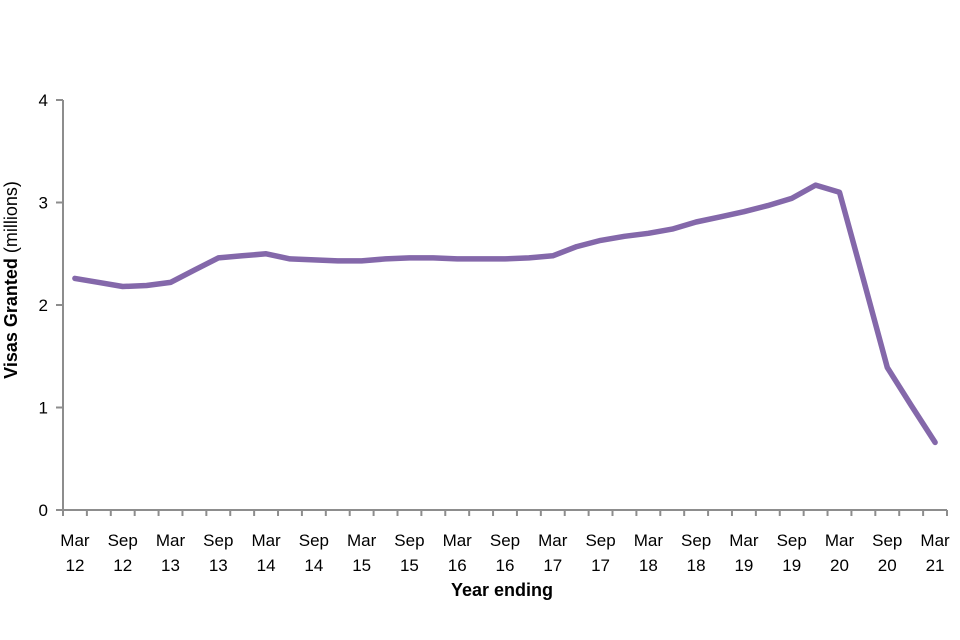 This screenshot has width=960, height=640. Describe the element at coordinates (43, 305) in the screenshot. I see `y-tick-label: 2` at that location.